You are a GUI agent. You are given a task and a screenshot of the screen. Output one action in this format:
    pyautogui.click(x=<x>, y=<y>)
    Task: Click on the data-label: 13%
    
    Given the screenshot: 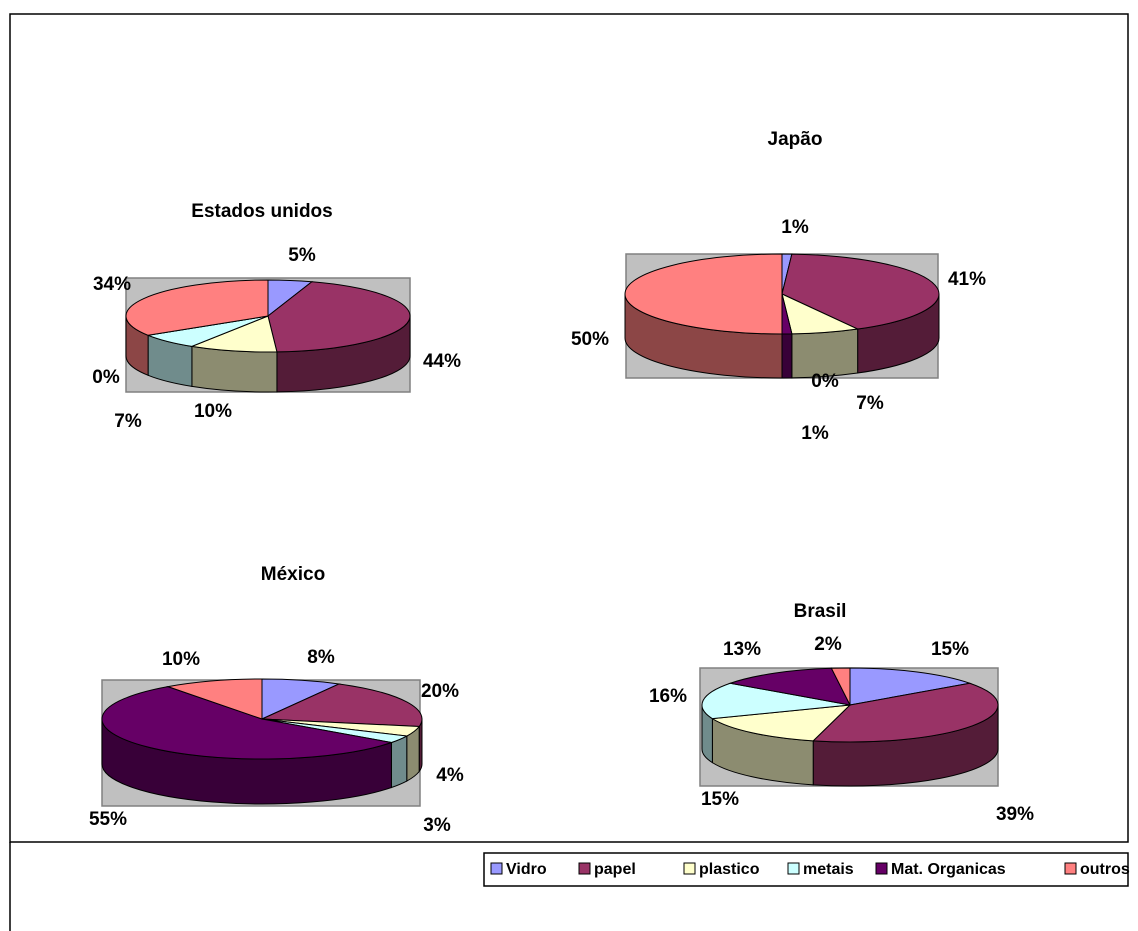 What is the action you would take?
    pyautogui.click(x=742, y=649)
    